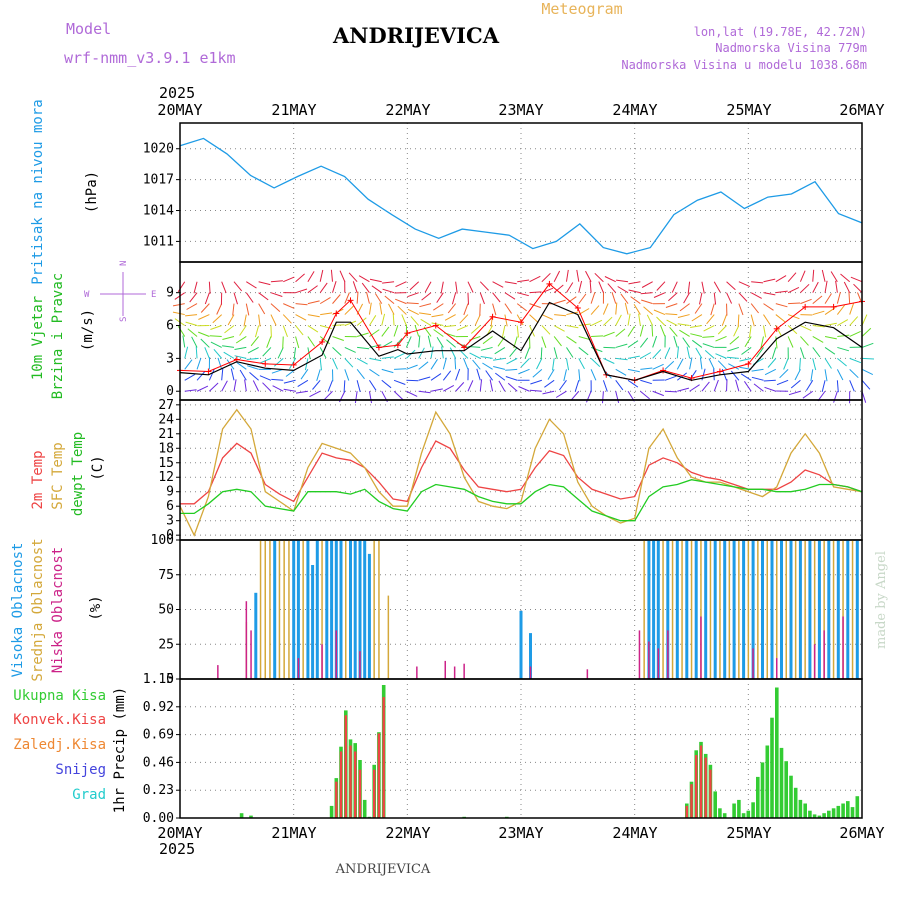 The image size is (900, 900). I want to click on day-label: 22MAY, so click(407, 833).